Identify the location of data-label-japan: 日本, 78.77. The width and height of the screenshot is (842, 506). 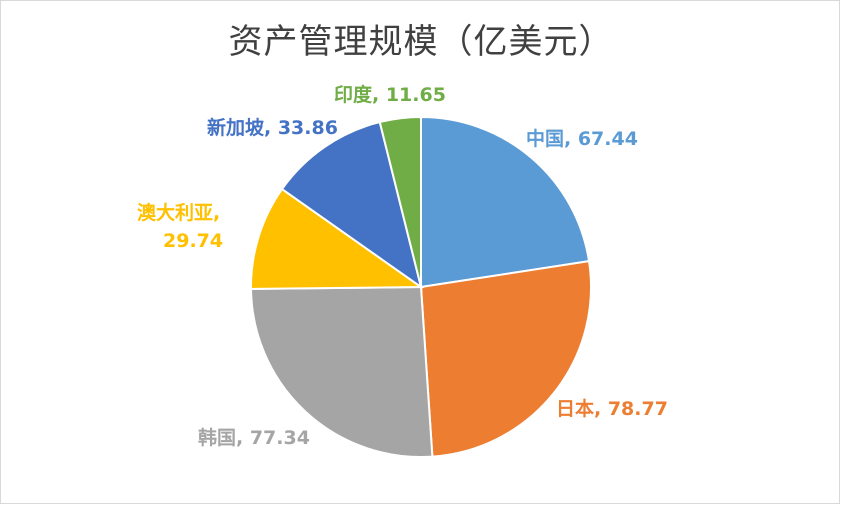
(612, 408).